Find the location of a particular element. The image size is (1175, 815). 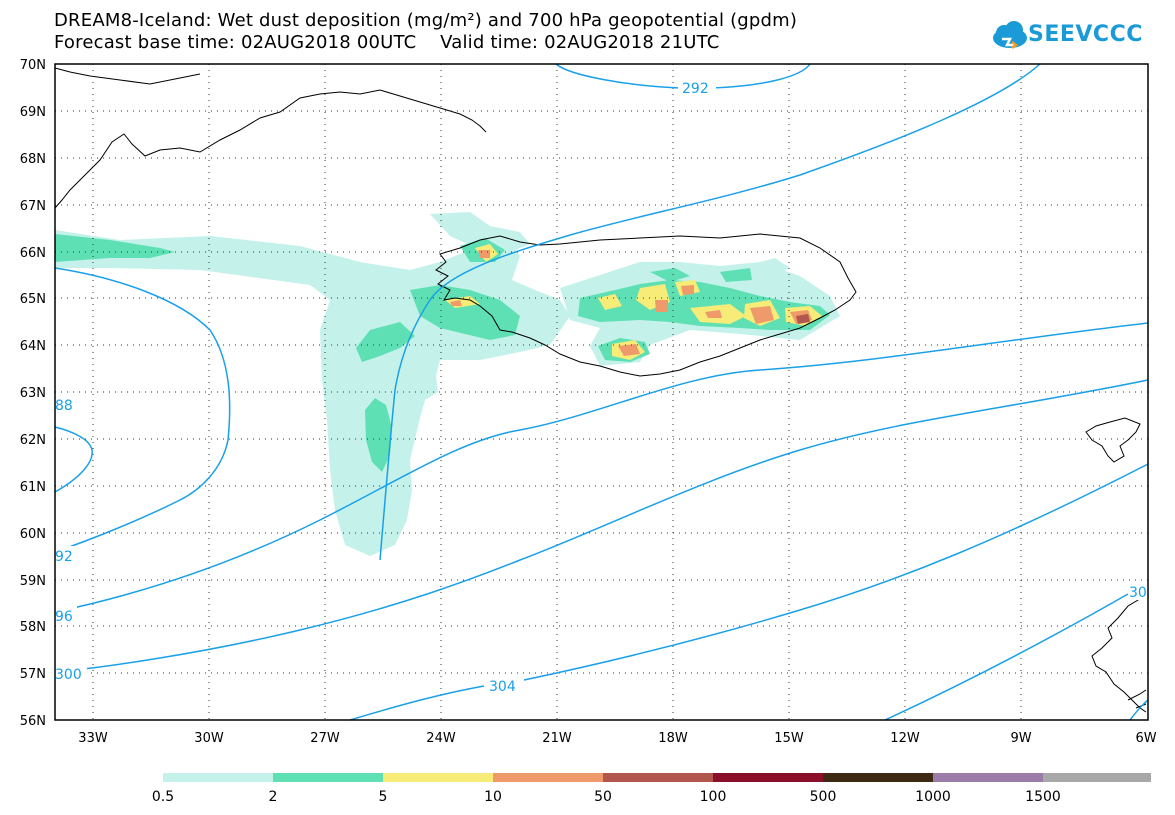

legend-label: 5 is located at coordinates (383, 797).